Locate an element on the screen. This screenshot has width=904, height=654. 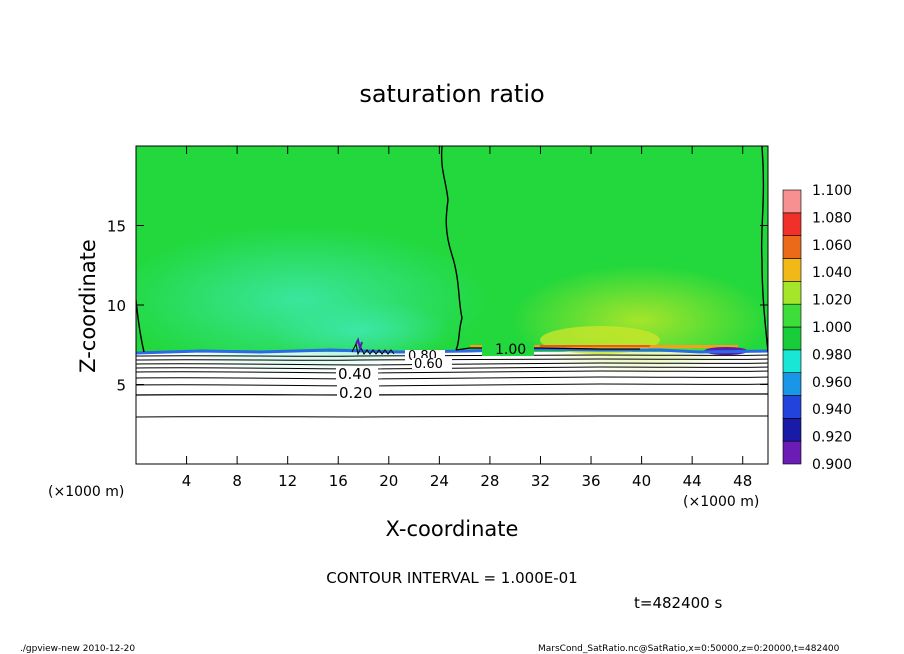
colorbar-label-1.040: 1.040 is located at coordinates (832, 273).